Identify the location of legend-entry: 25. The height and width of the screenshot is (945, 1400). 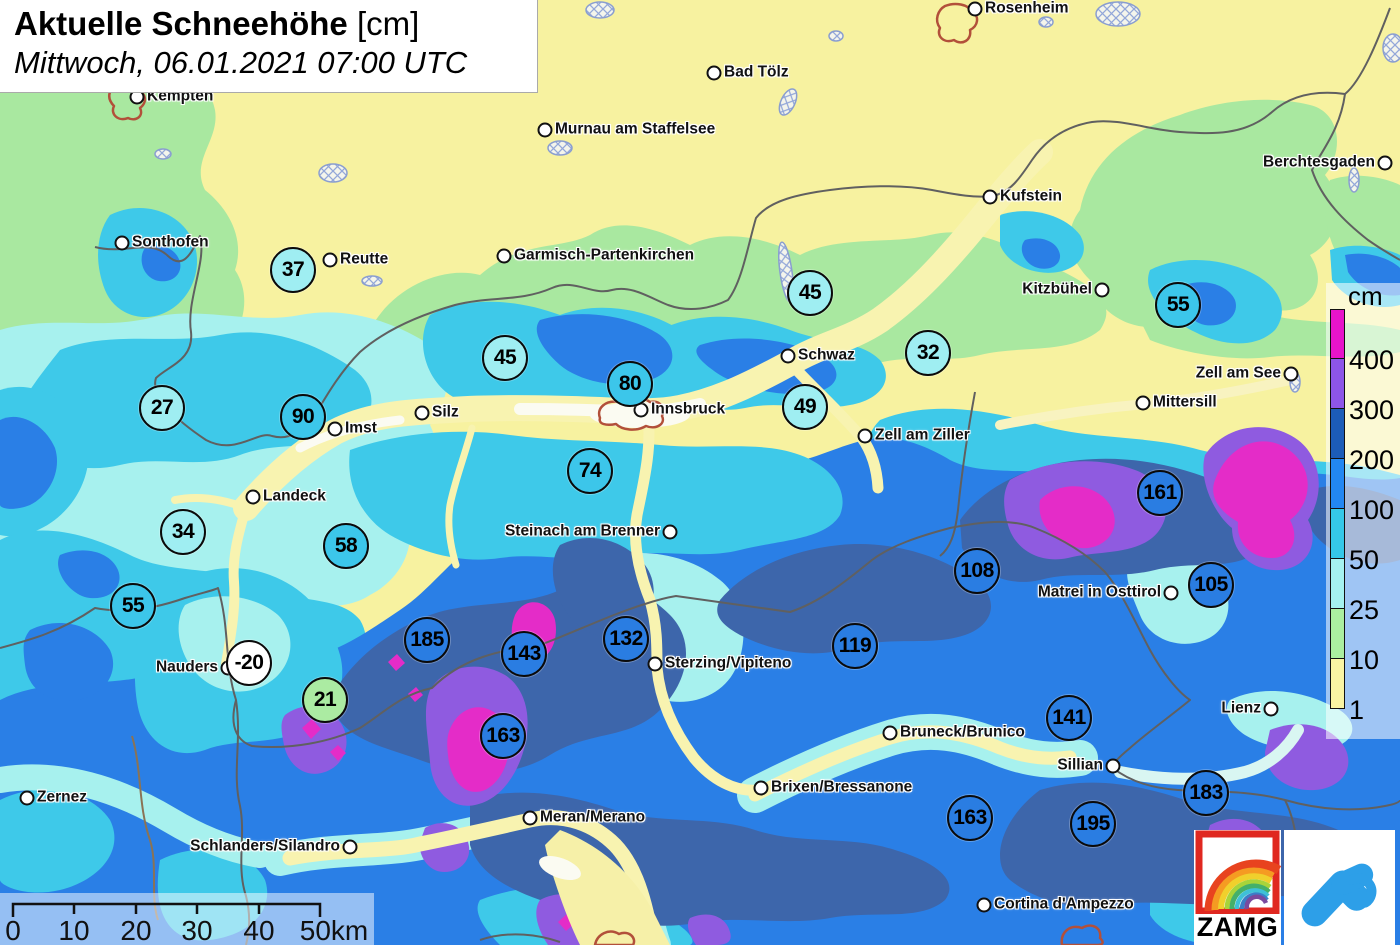
(1354, 591).